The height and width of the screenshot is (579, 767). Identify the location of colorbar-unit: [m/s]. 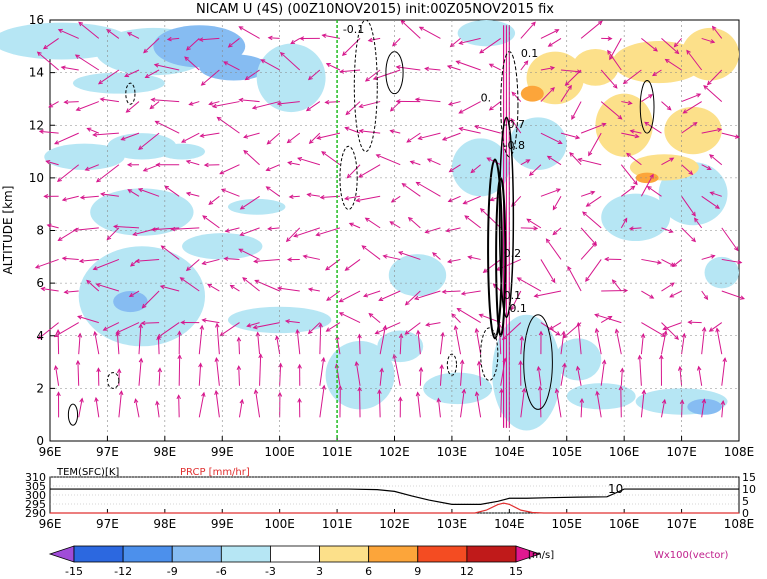
(541, 555).